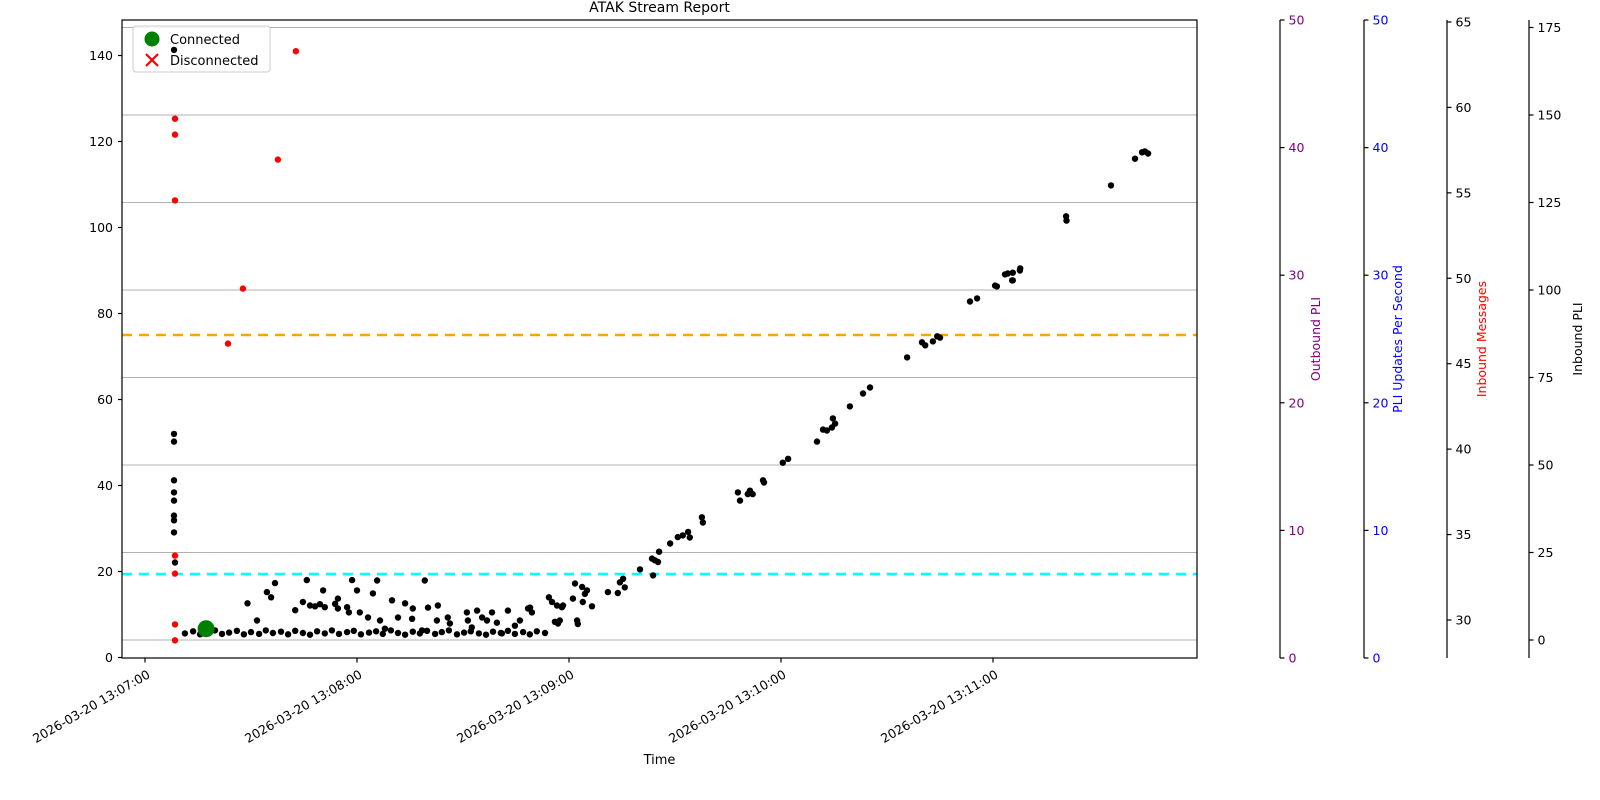 The image size is (1600, 800). What do you see at coordinates (91, 706) in the screenshot?
I see `x-tick-label: 2026-03-20 13:07:00` at bounding box center [91, 706].